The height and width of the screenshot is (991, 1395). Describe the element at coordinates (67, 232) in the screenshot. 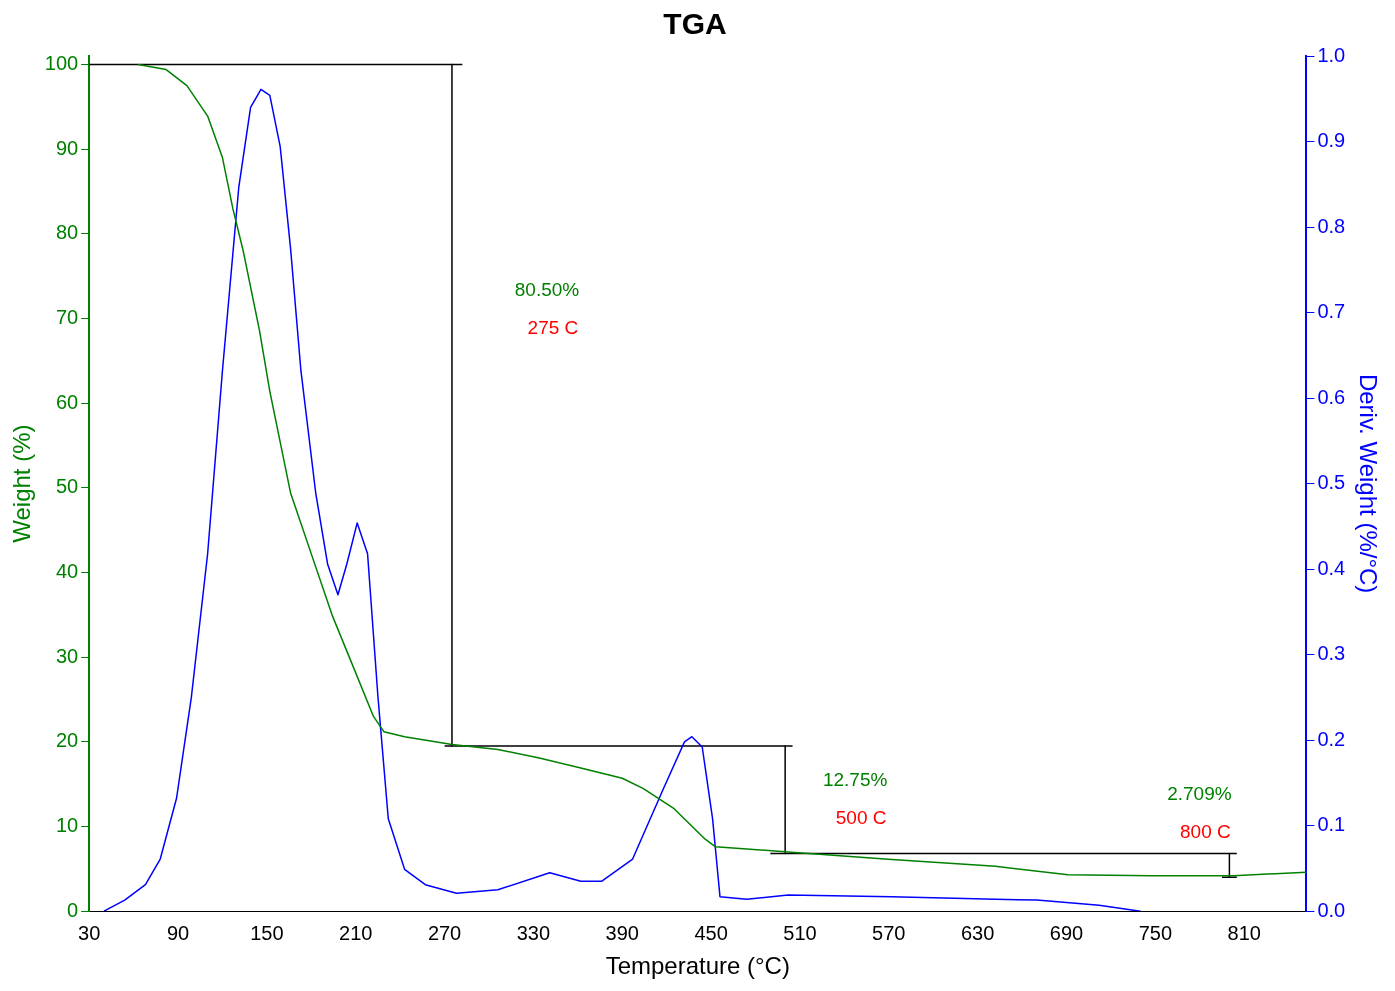

I see `y-tick-label: 80` at that location.